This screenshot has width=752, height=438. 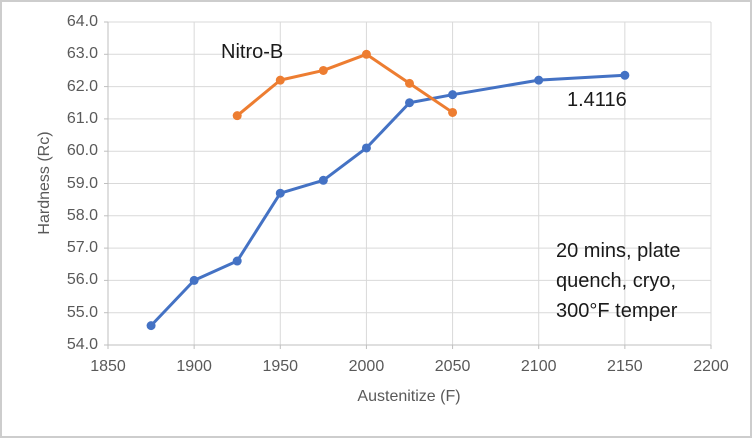 I want to click on x-tick-label: 2200, so click(x=711, y=366).